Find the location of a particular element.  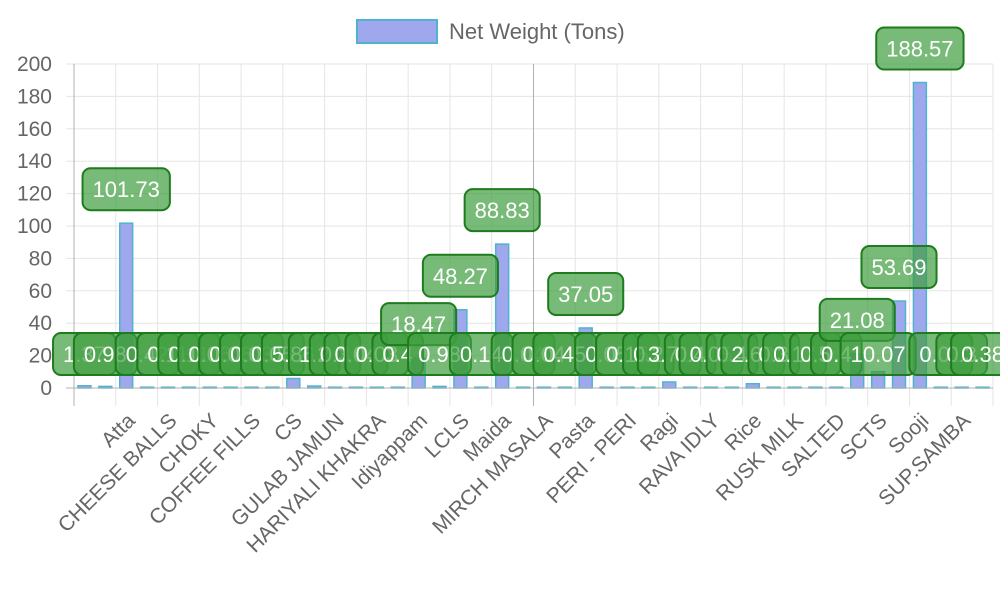

data-label: 10.07 is located at coordinates (878, 354).